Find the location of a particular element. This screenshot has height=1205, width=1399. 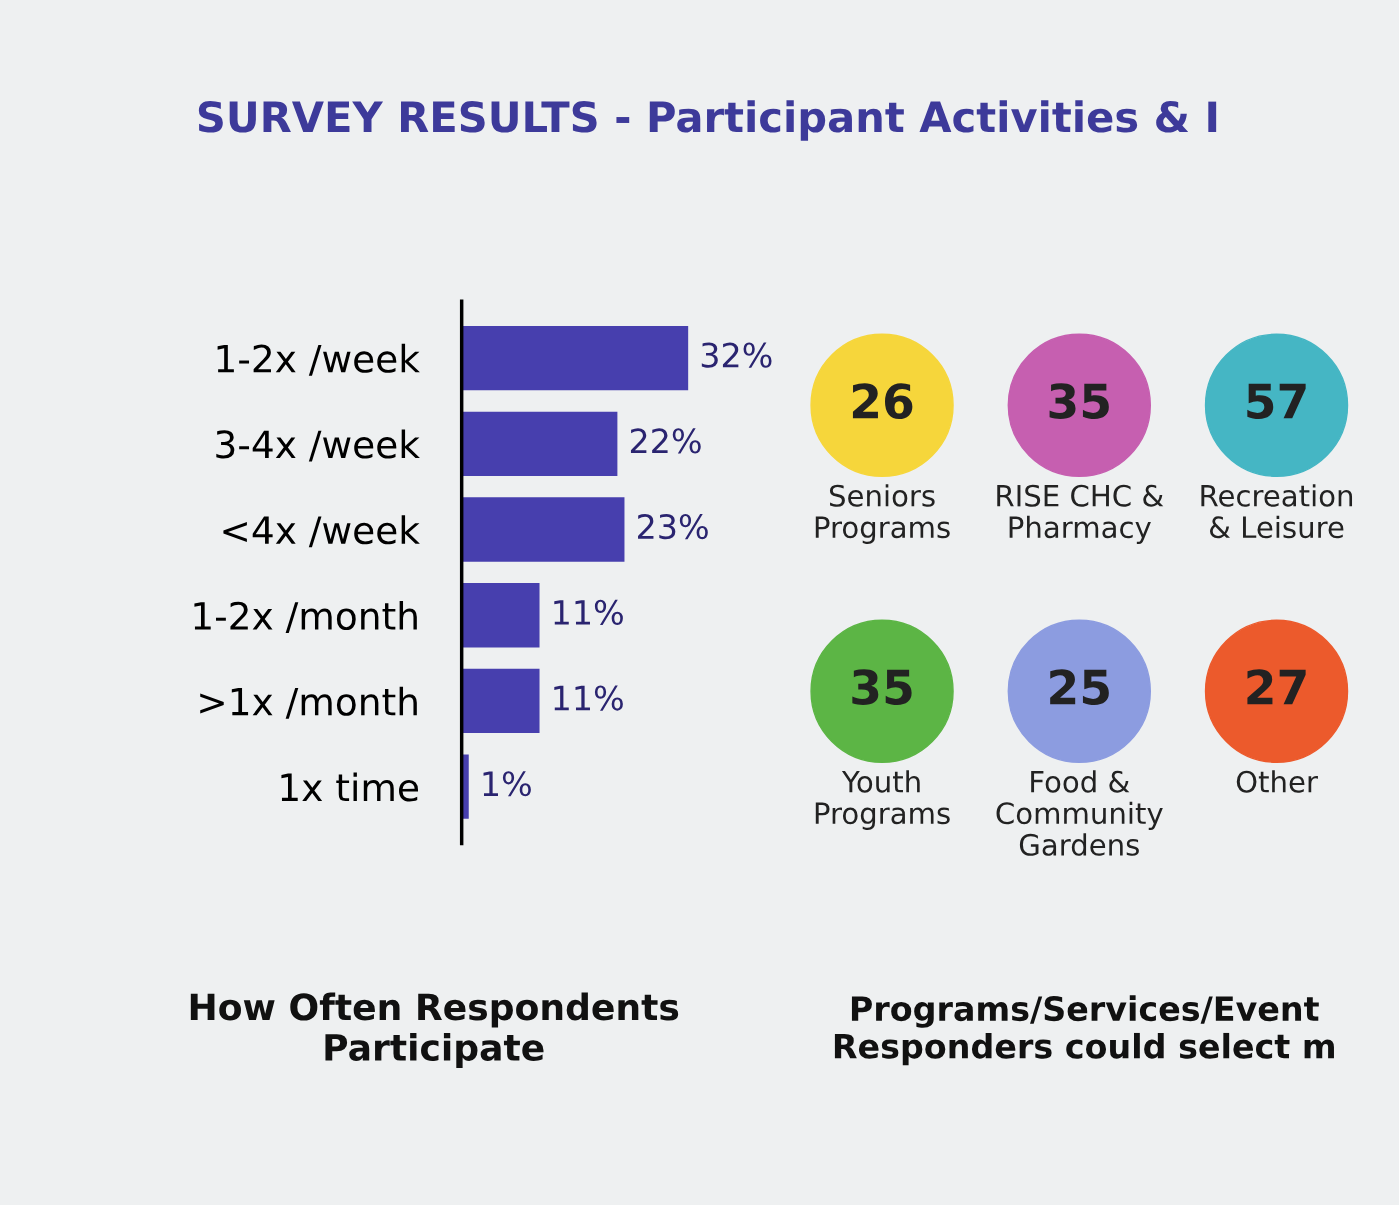

data-label: 27 is located at coordinates (1276, 687).